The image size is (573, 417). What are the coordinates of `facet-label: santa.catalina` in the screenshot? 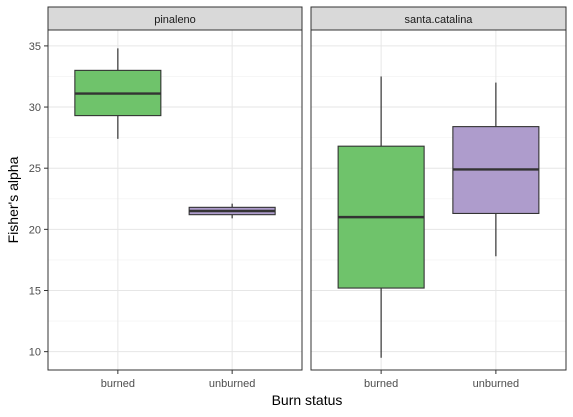 It's located at (439, 20).